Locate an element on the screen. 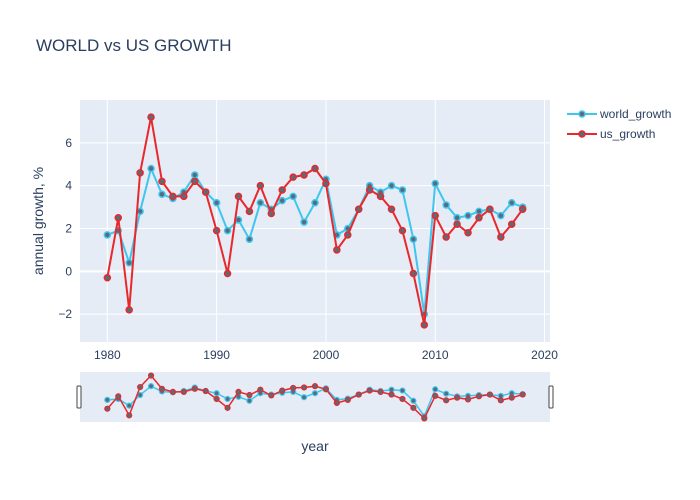 The height and width of the screenshot is (500, 700). x-tick-labels: 1980 1990 2000 2010 2020 is located at coordinates (326, 355).